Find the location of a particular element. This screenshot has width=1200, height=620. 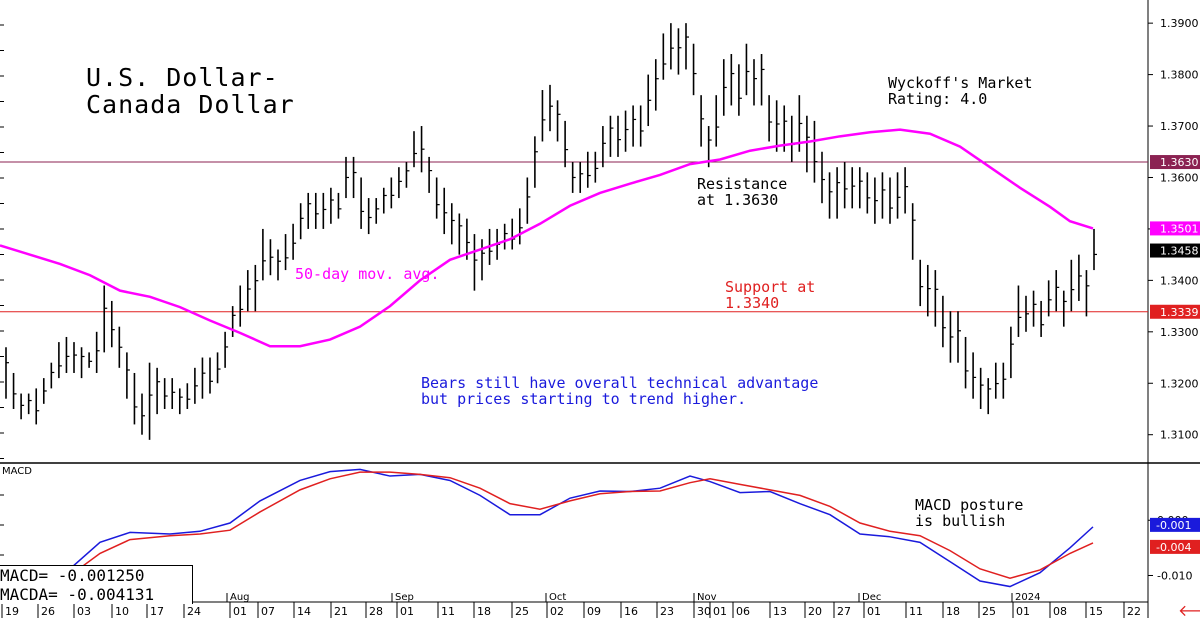

market-rating: Wyckoff's Market Rating: 4.0 is located at coordinates (960, 91).